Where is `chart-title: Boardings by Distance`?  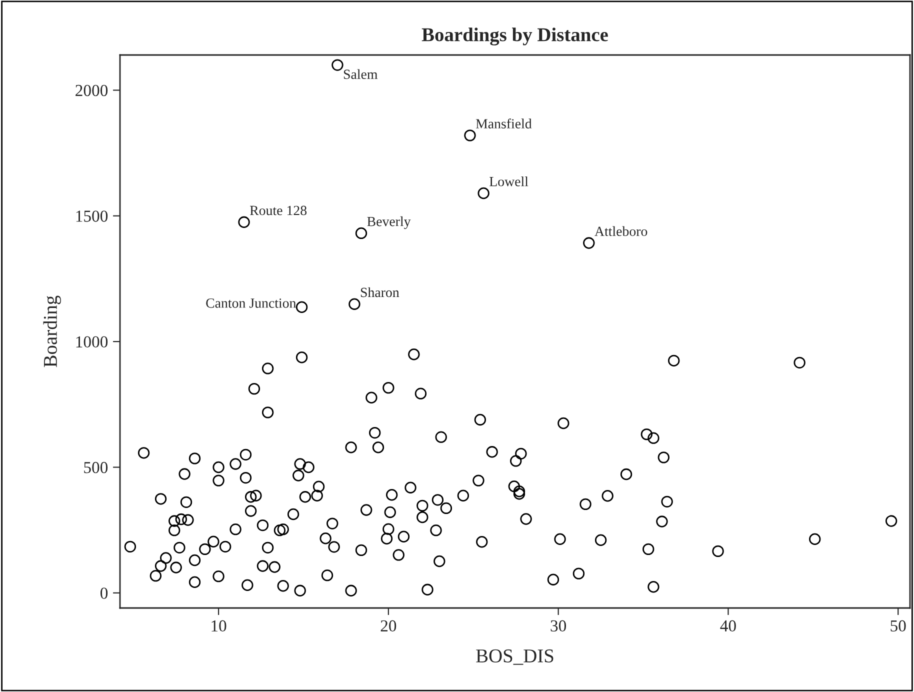 chart-title: Boardings by Distance is located at coordinates (515, 37).